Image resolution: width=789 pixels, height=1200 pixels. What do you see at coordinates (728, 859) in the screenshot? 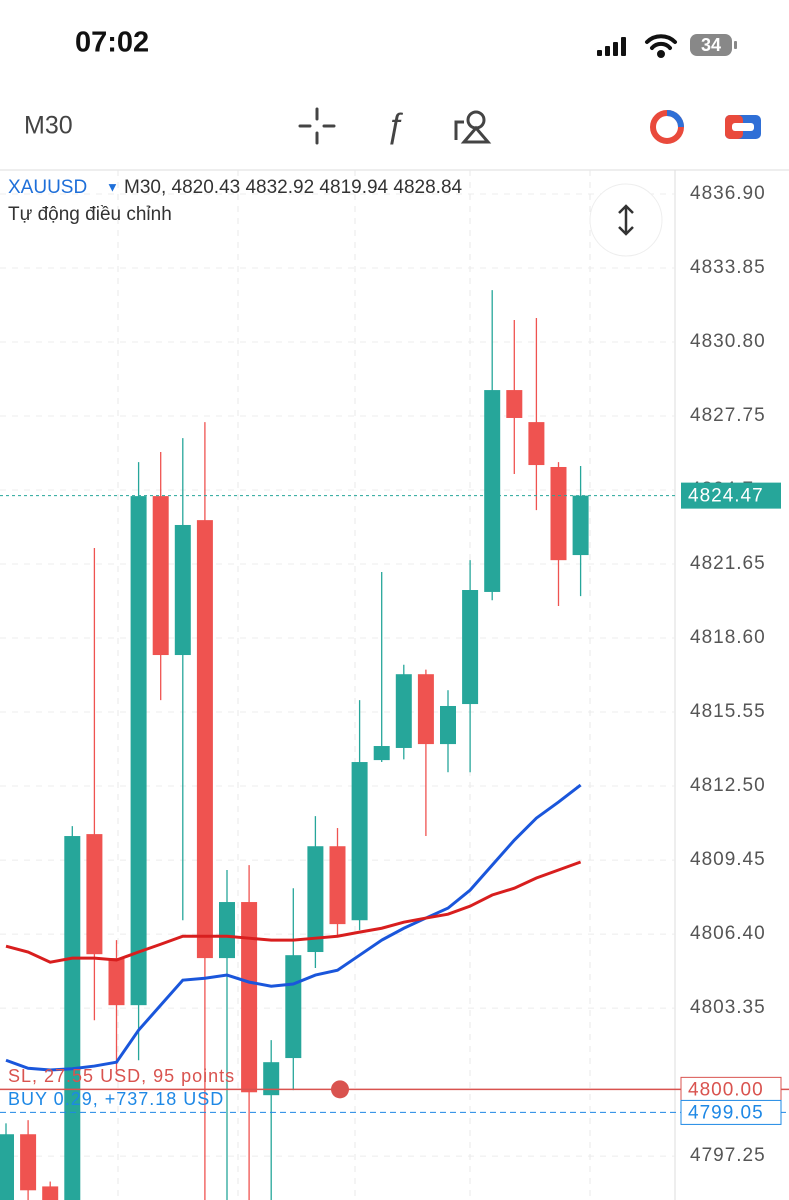
I see `y-tick-label: 4809.45` at bounding box center [728, 859].